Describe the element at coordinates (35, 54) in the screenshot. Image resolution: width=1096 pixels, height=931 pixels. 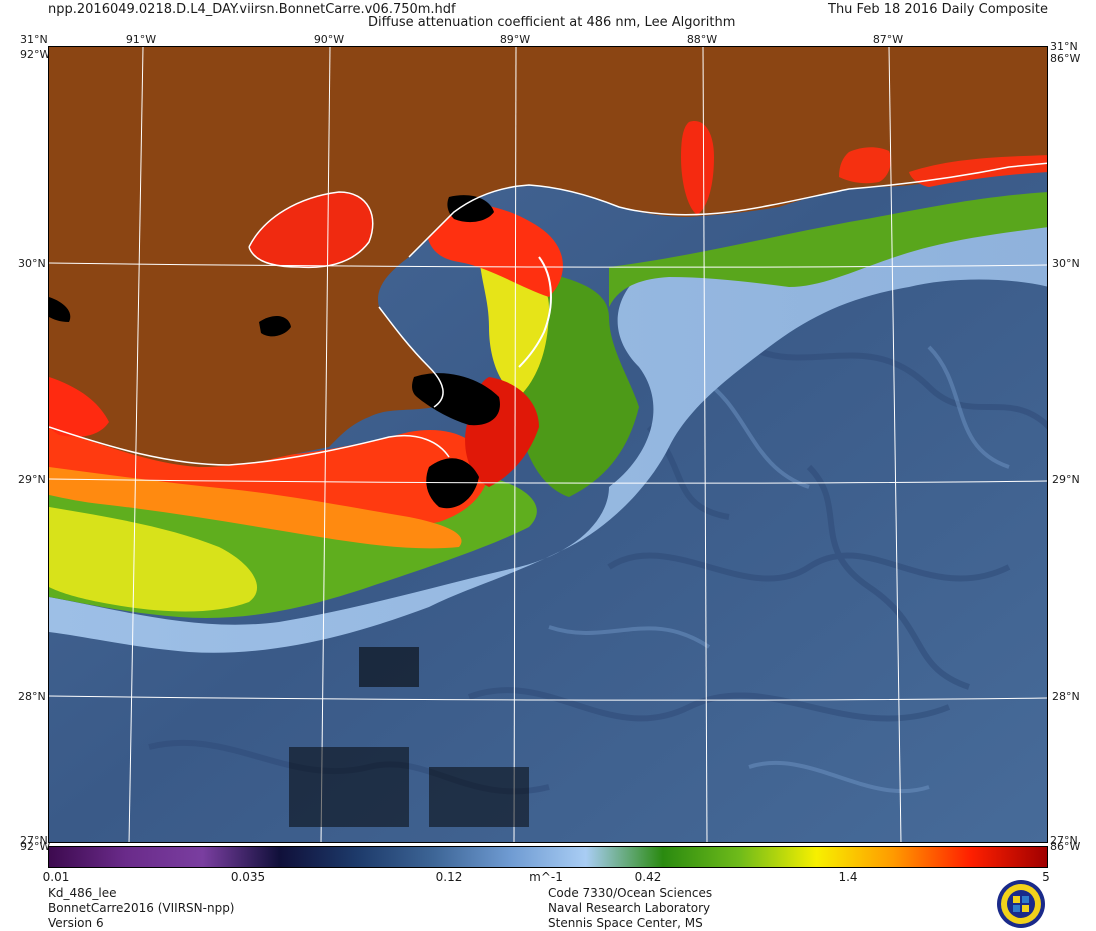
I see `corner-label-left-lon: 92°W` at that location.